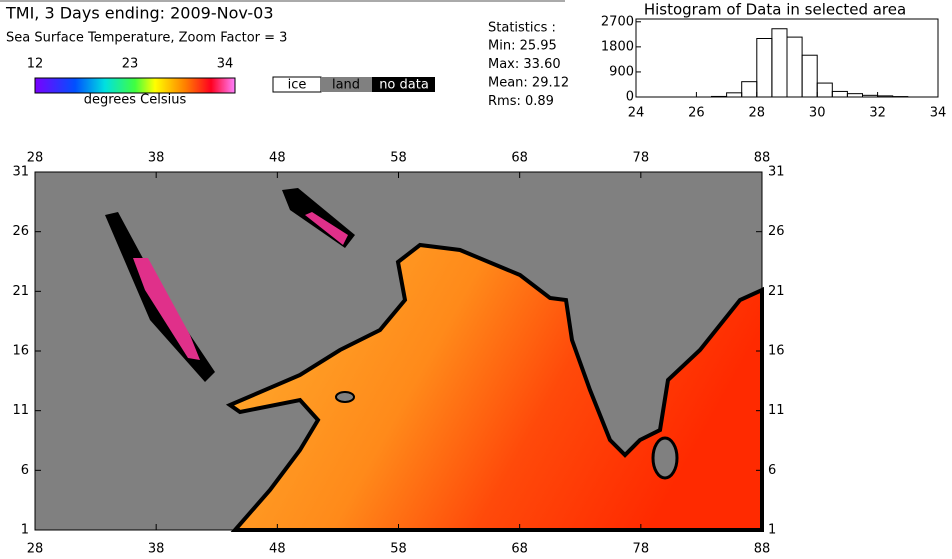 Image resolution: width=952 pixels, height=559 pixels. I want to click on legend-label: land, so click(346, 85).